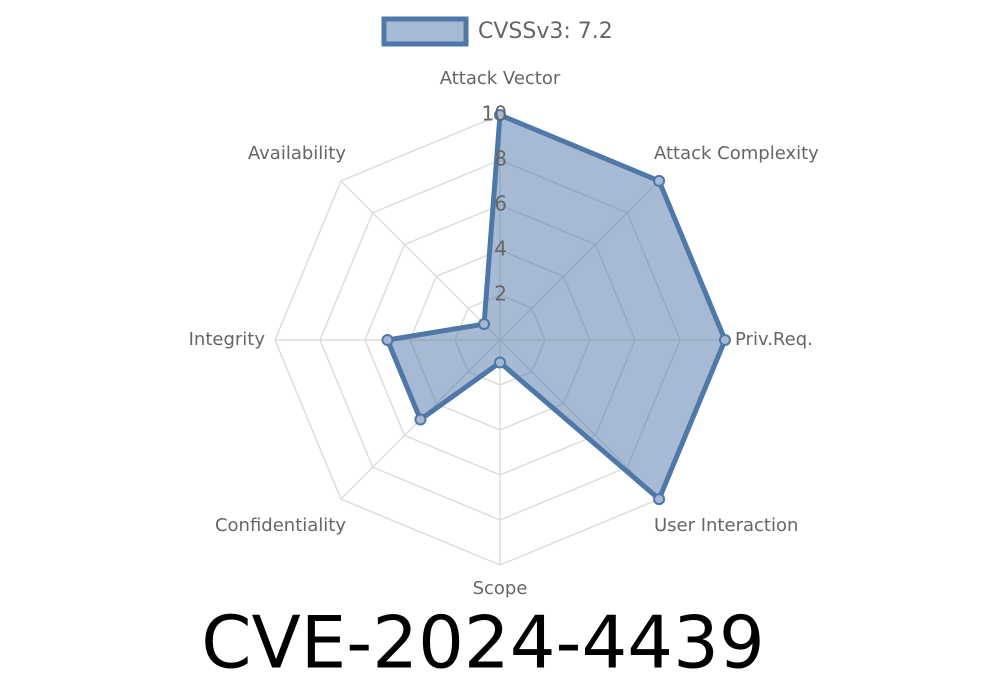 The image size is (1000, 700). I want to click on axis-label: Confidentiality, so click(280, 525).